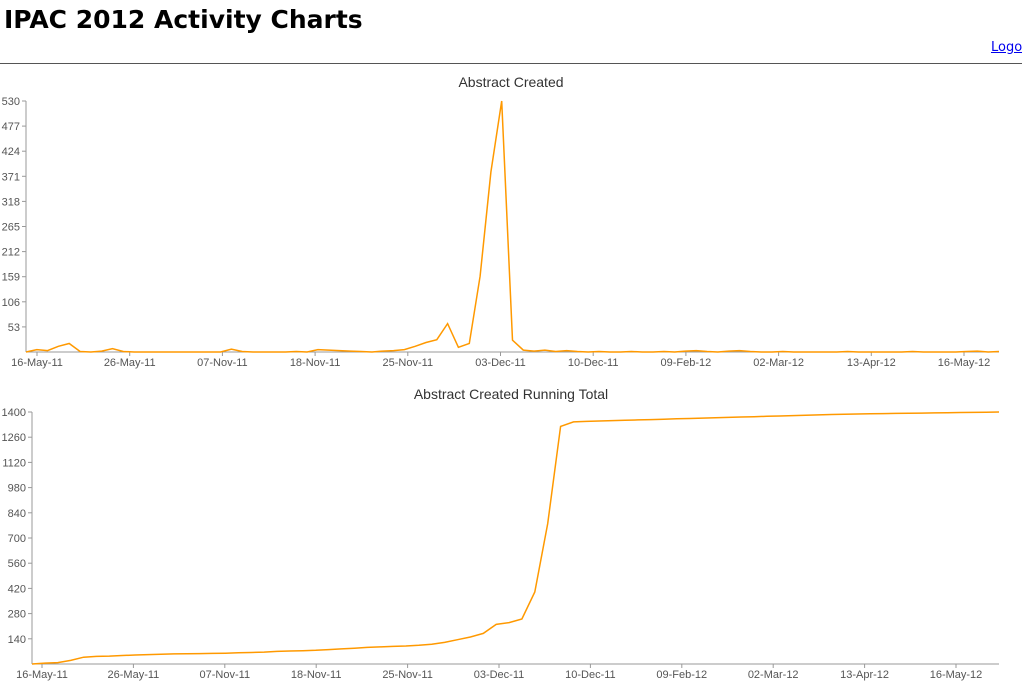 The height and width of the screenshot is (688, 1022). Describe the element at coordinates (11, 253) in the screenshot. I see `y-tick-label: 212` at that location.